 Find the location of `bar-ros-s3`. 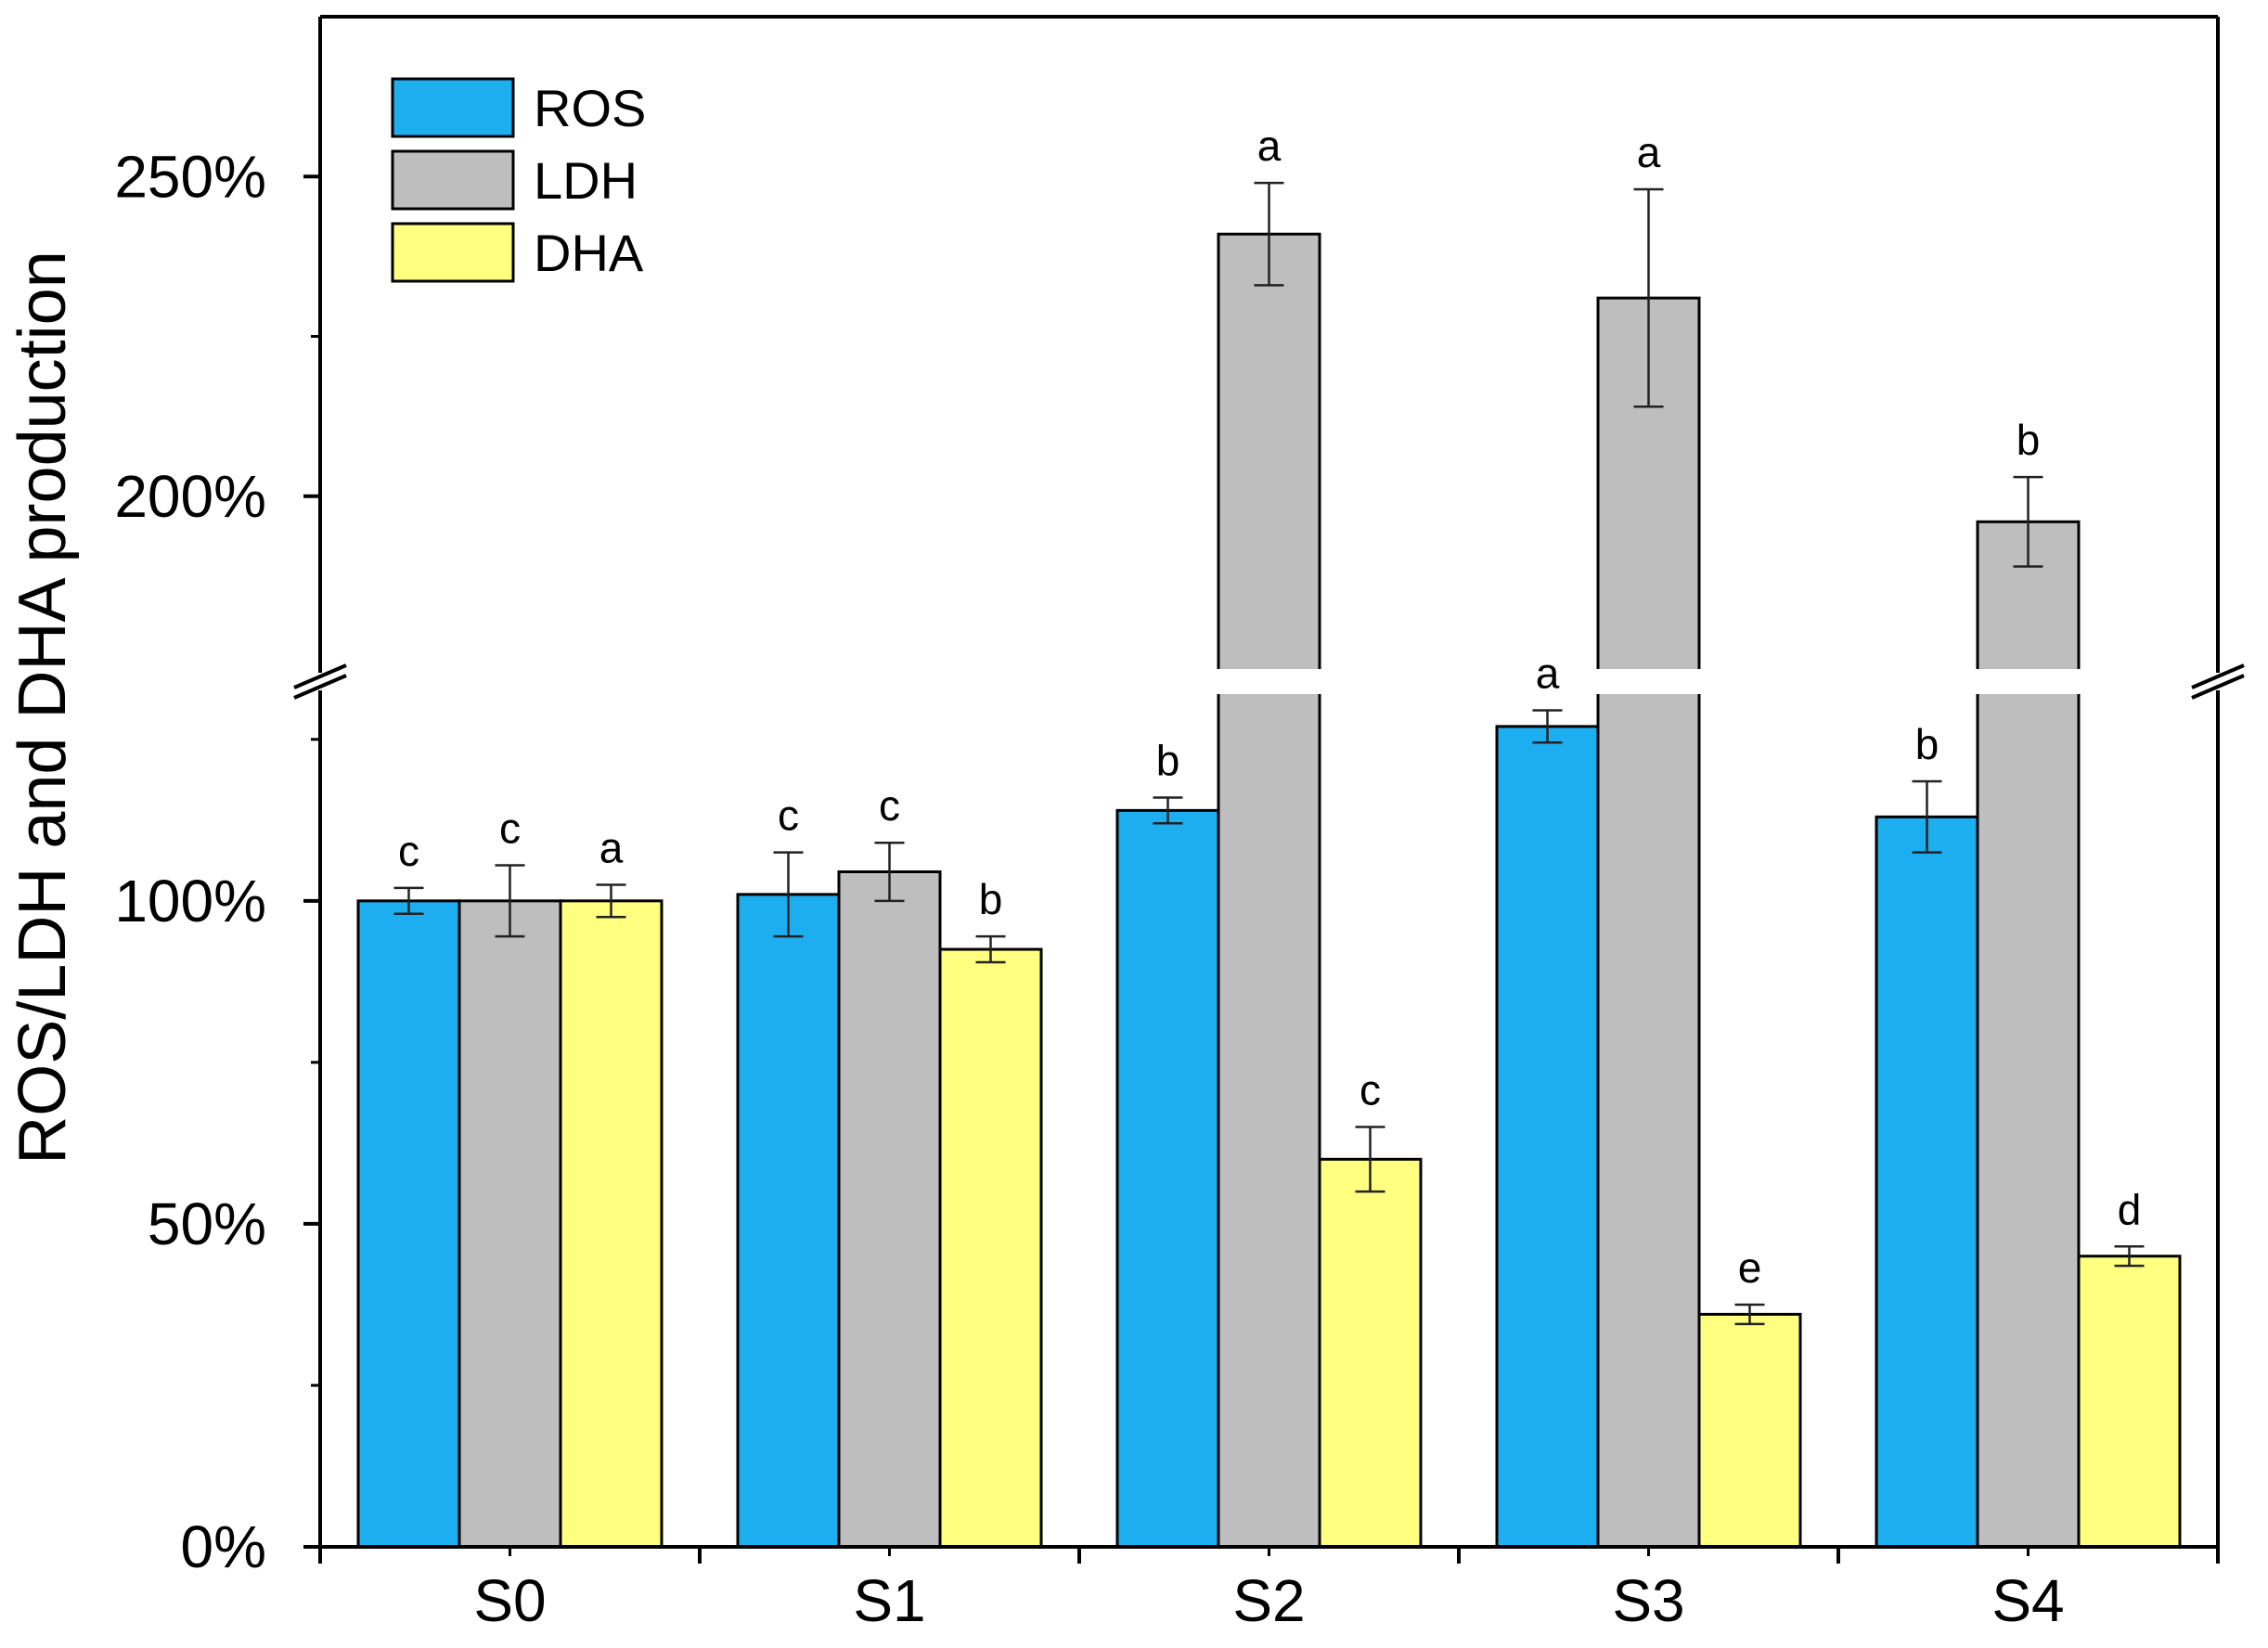

bar-ros-s3 is located at coordinates (1547, 1137).